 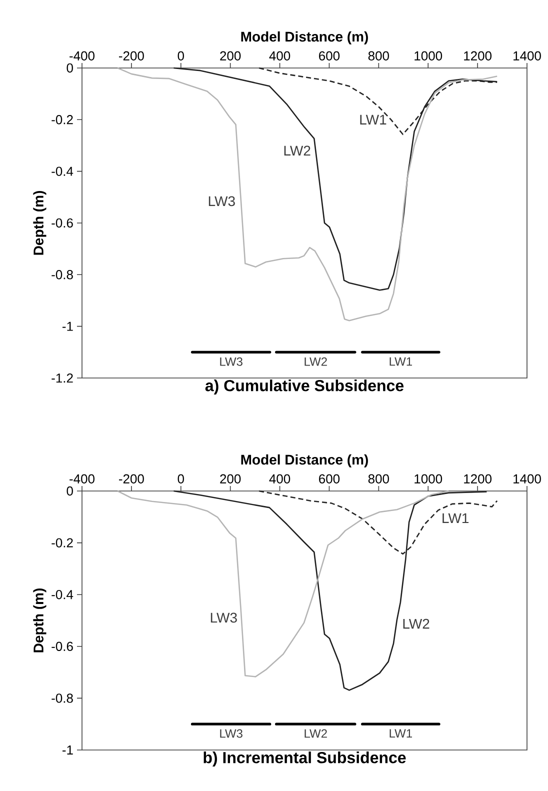 What do you see at coordinates (62, 378) in the screenshot?
I see `y-tick-label: -1.2` at bounding box center [62, 378].